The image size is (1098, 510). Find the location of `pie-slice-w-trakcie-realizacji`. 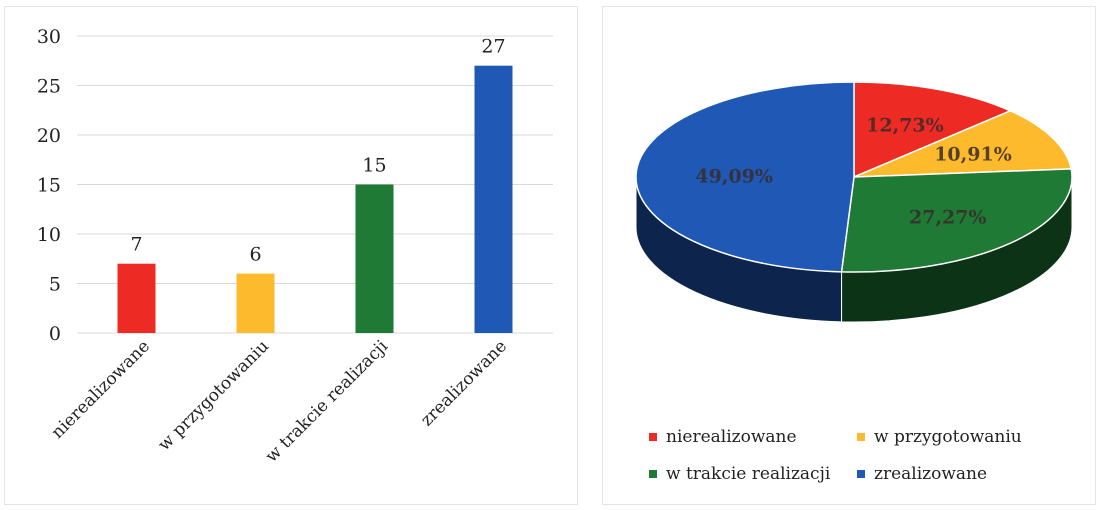

pie-slice-w-trakcie-realizacji is located at coordinates (956, 220).